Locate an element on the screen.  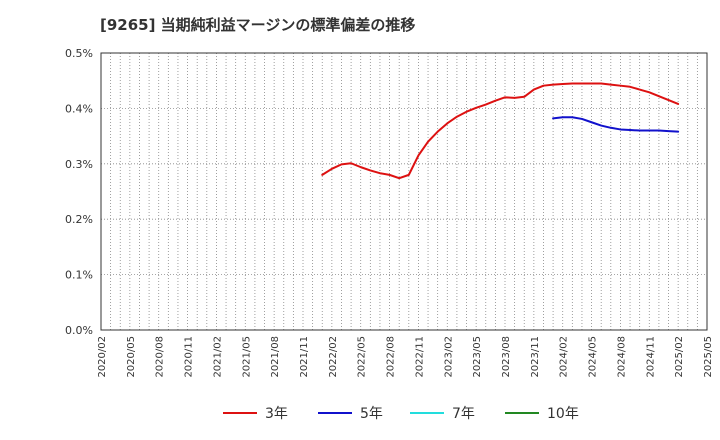
x-tick-label: 2023/02 is located at coordinates (448, 357).